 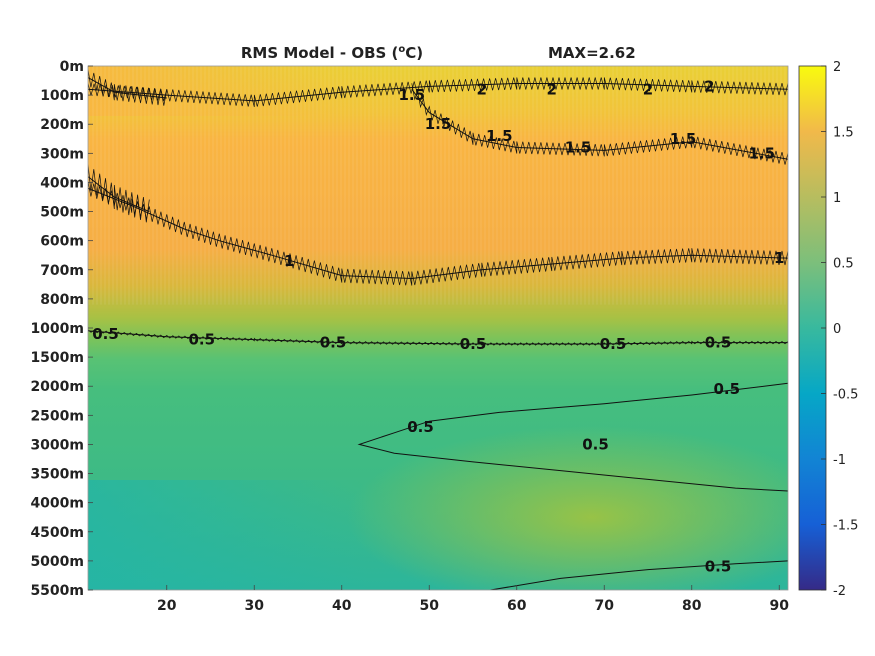 What do you see at coordinates (57, 416) in the screenshot?
I see `y-tick-label: 2500m` at bounding box center [57, 416].